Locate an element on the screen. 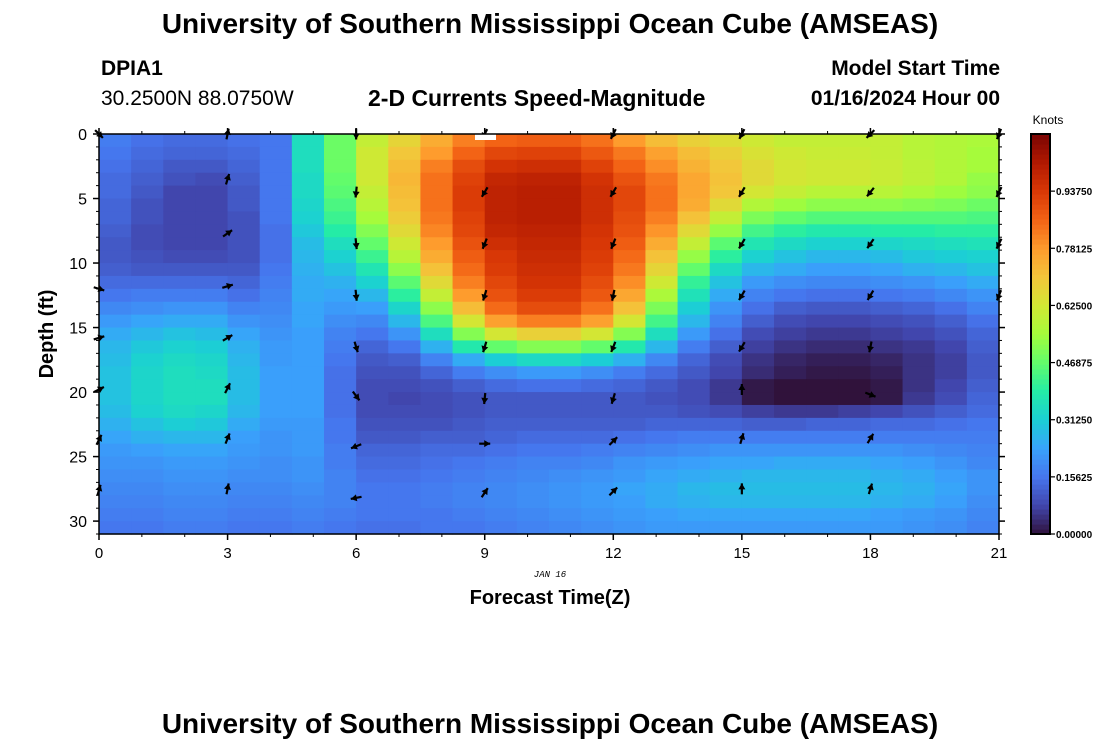  x-tick-label: 18 is located at coordinates (870, 553).